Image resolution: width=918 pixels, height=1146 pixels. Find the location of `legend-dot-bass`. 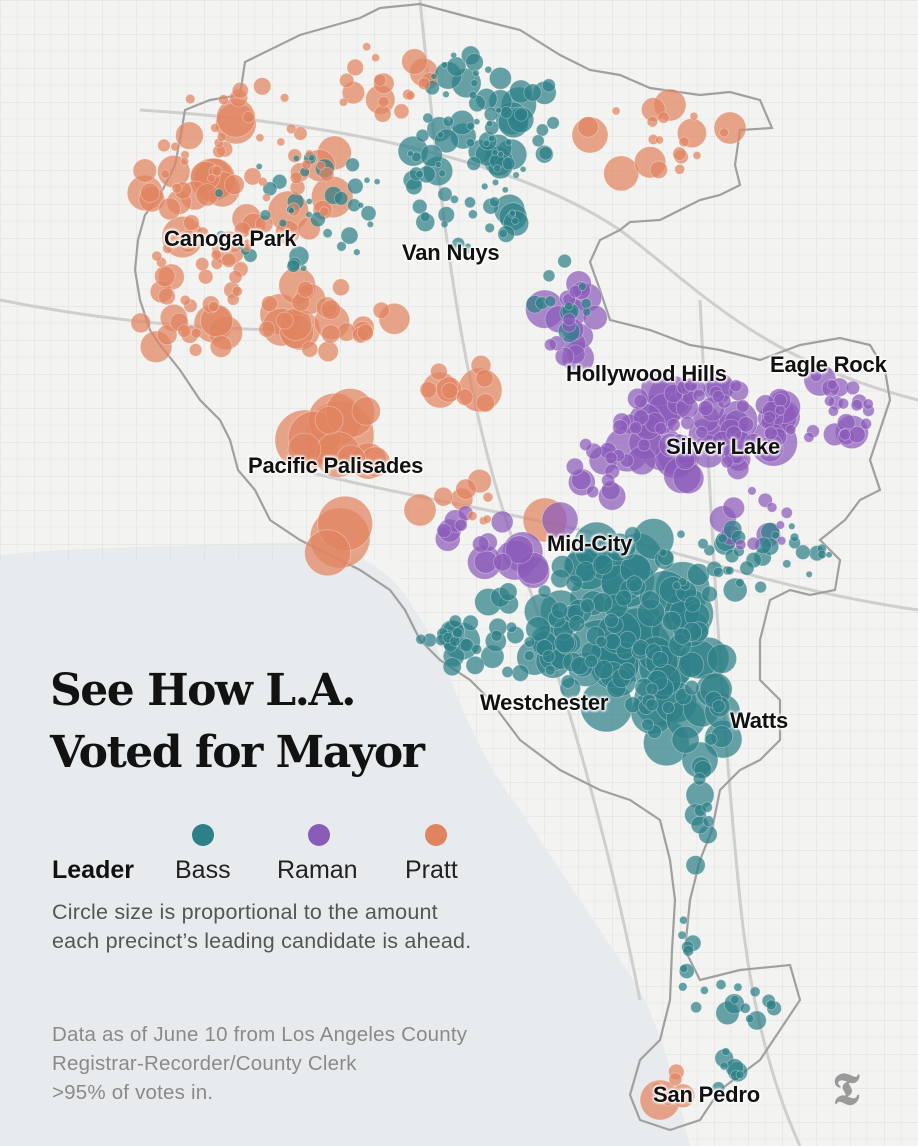

legend-dot-bass is located at coordinates (203, 835).